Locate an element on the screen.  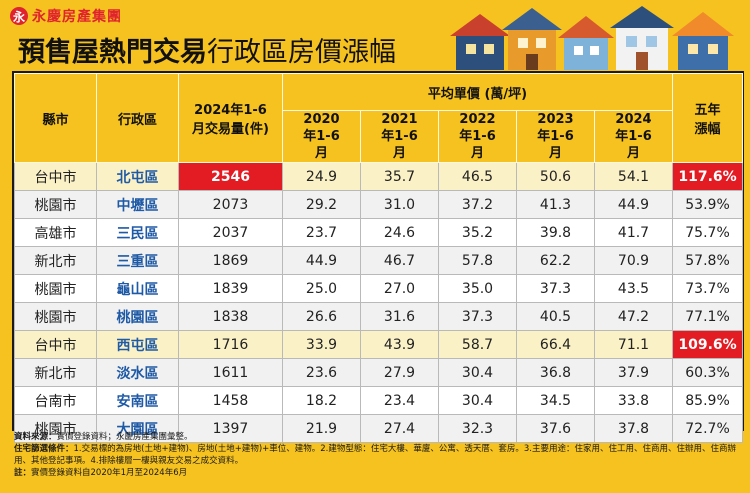
cell-price-2020: 25.0 is located at coordinates (321, 288).